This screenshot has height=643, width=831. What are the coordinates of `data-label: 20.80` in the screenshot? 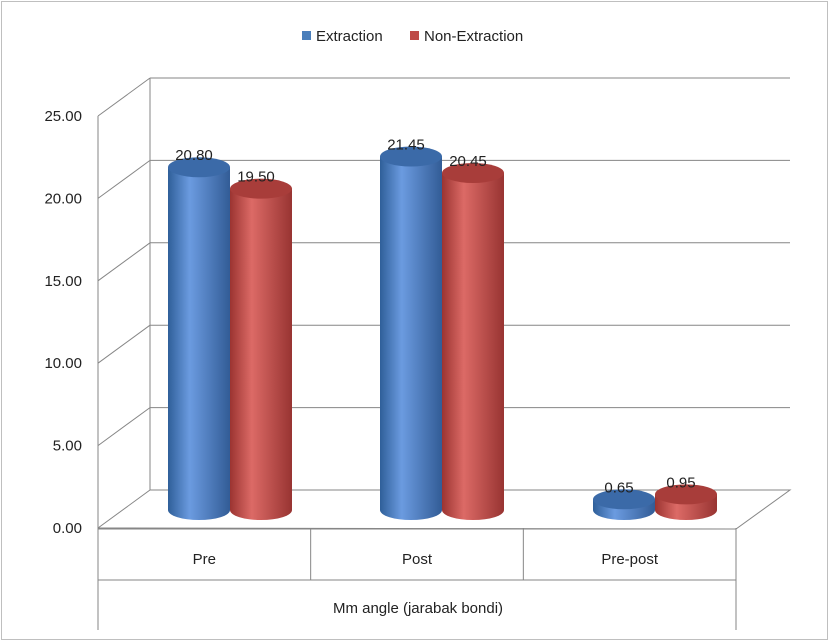 It's located at (194, 155).